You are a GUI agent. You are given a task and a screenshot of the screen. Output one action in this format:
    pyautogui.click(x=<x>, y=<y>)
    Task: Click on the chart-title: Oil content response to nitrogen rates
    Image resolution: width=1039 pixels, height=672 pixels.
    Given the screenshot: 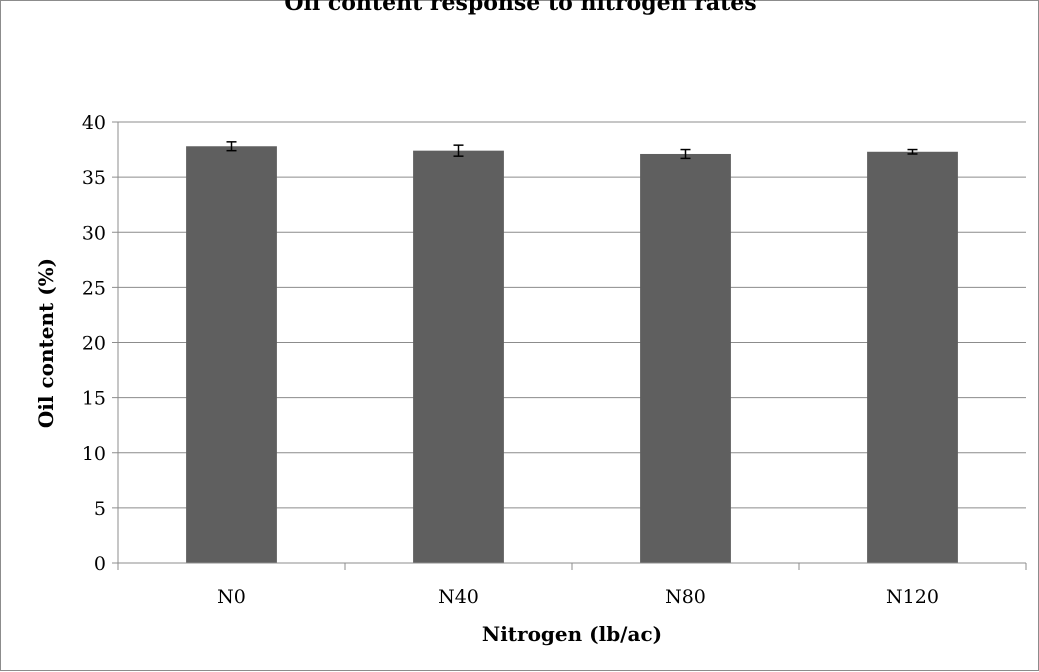 What is the action you would take?
    pyautogui.click(x=520, y=8)
    